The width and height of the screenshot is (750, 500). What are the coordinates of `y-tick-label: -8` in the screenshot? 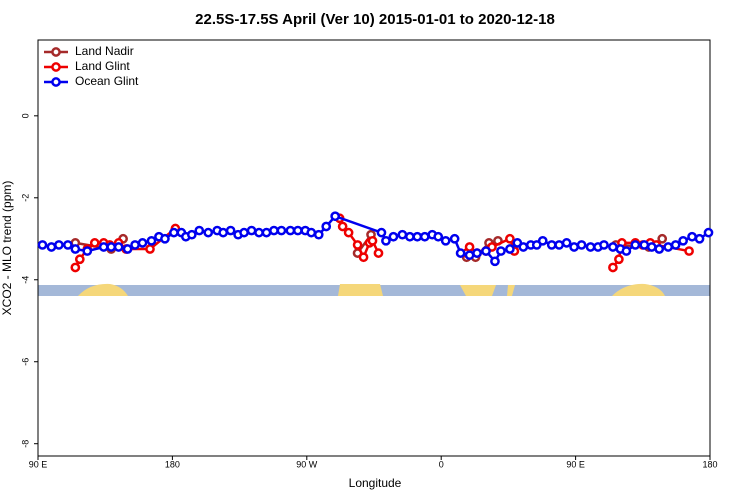 It's located at (25, 444).